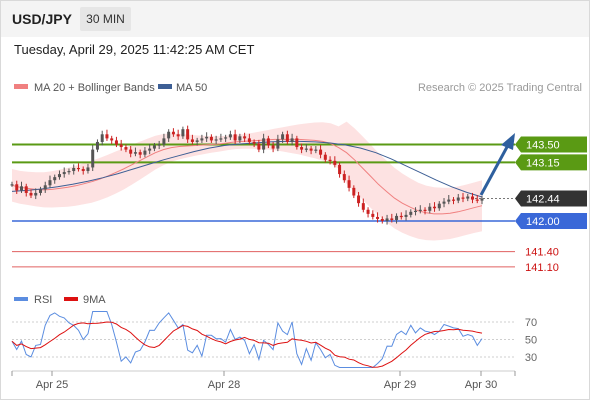 The image size is (590, 401). I want to click on x-tick-label: Apr 25, so click(52, 385).